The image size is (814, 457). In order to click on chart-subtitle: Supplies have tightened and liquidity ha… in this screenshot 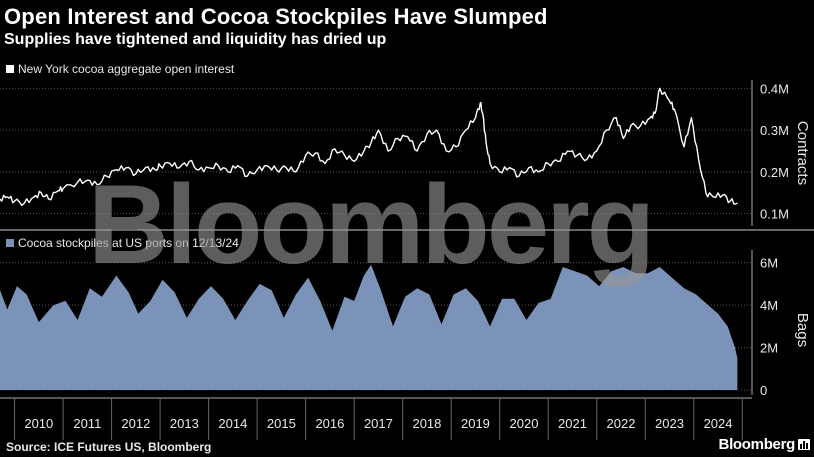, I will do `click(195, 39)`.